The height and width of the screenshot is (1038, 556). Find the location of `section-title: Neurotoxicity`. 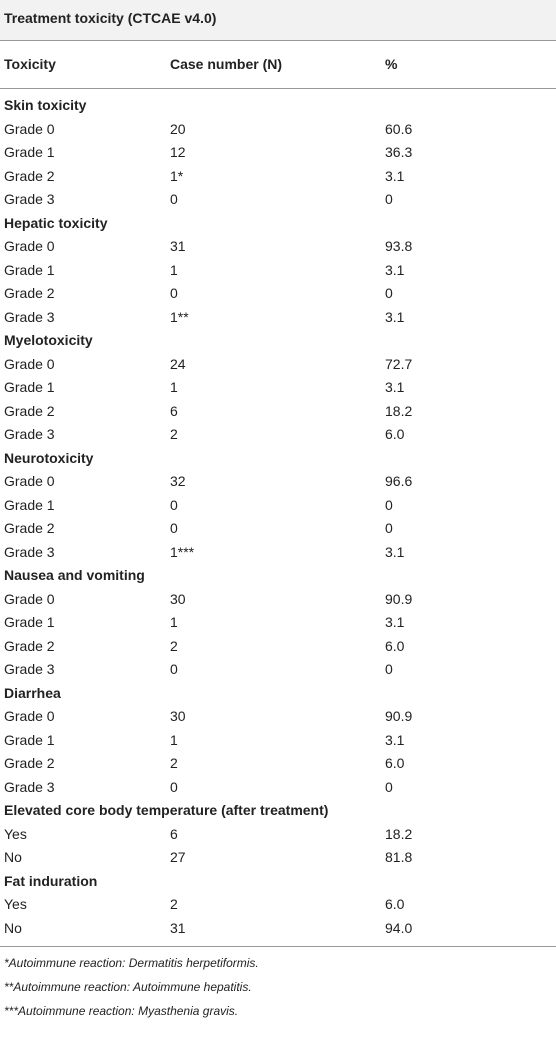

section-title: Neurotoxicity is located at coordinates (49, 457).